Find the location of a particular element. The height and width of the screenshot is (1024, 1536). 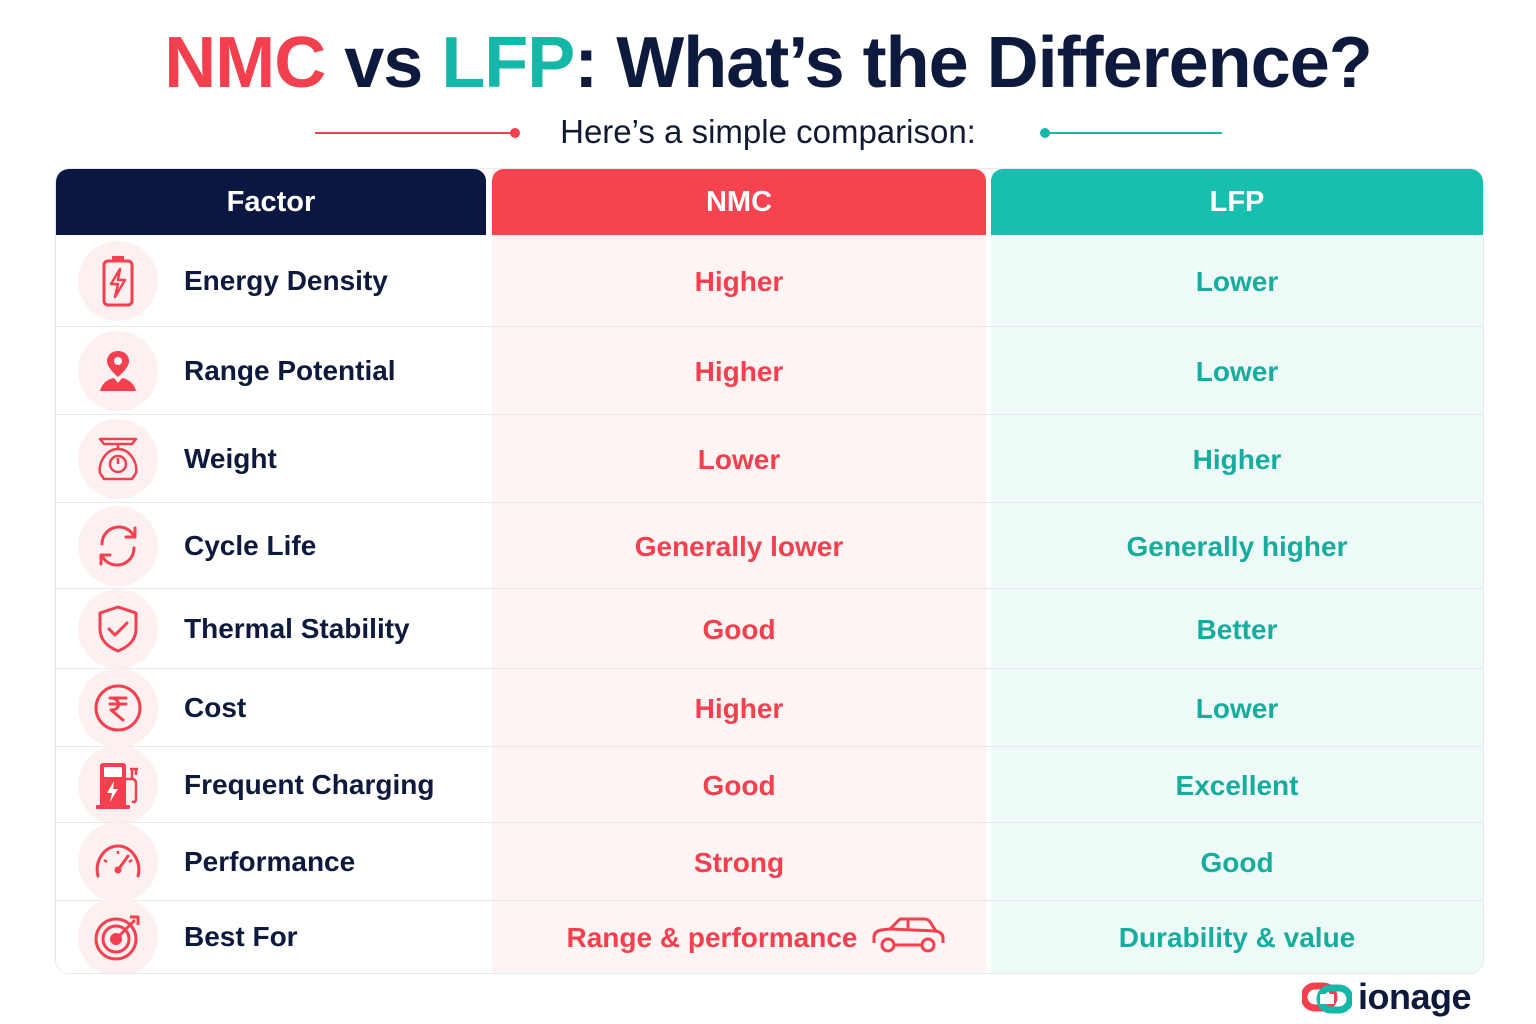

location-pin-person-icon is located at coordinates (118, 371).